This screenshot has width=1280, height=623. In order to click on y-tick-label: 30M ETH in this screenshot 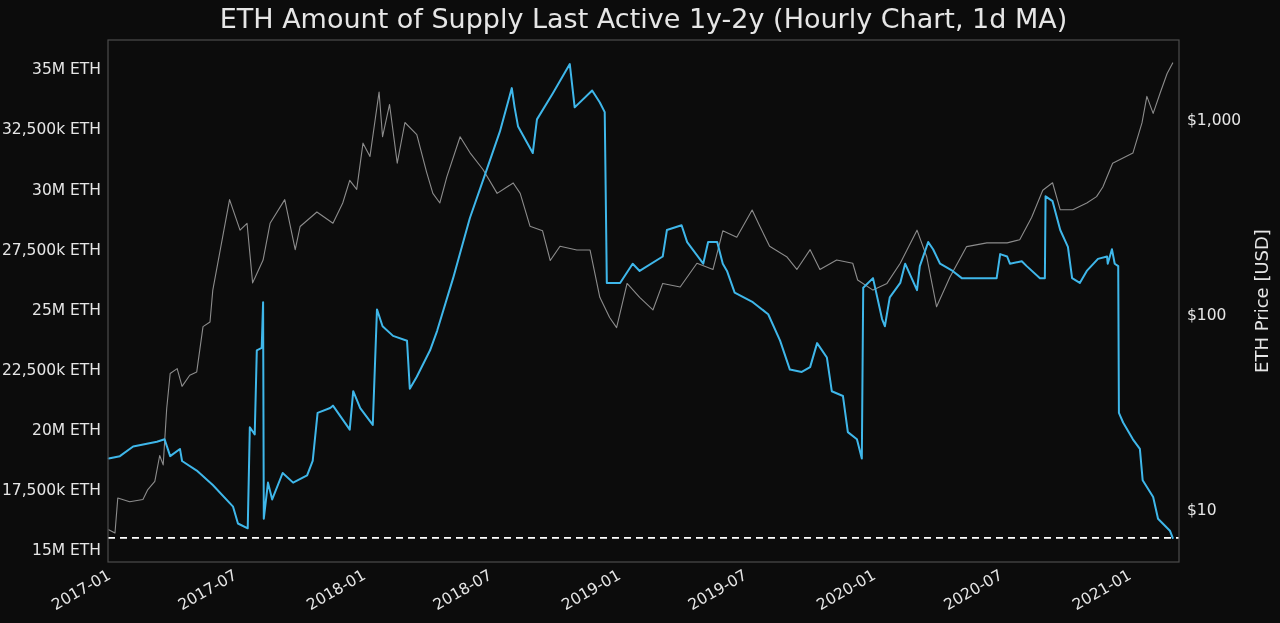, I will do `click(66, 189)`.